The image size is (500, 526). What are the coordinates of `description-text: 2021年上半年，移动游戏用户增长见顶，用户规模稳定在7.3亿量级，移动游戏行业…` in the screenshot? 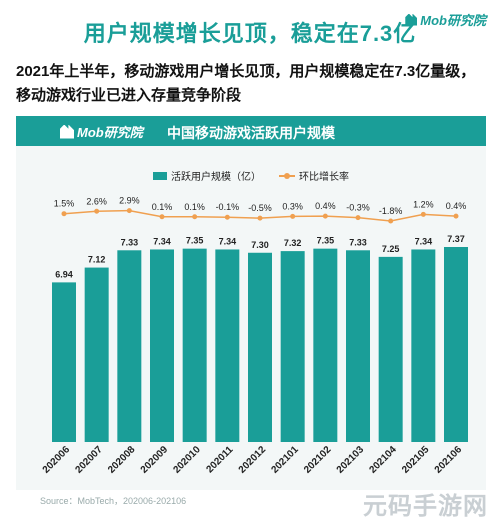 It's located at (246, 83).